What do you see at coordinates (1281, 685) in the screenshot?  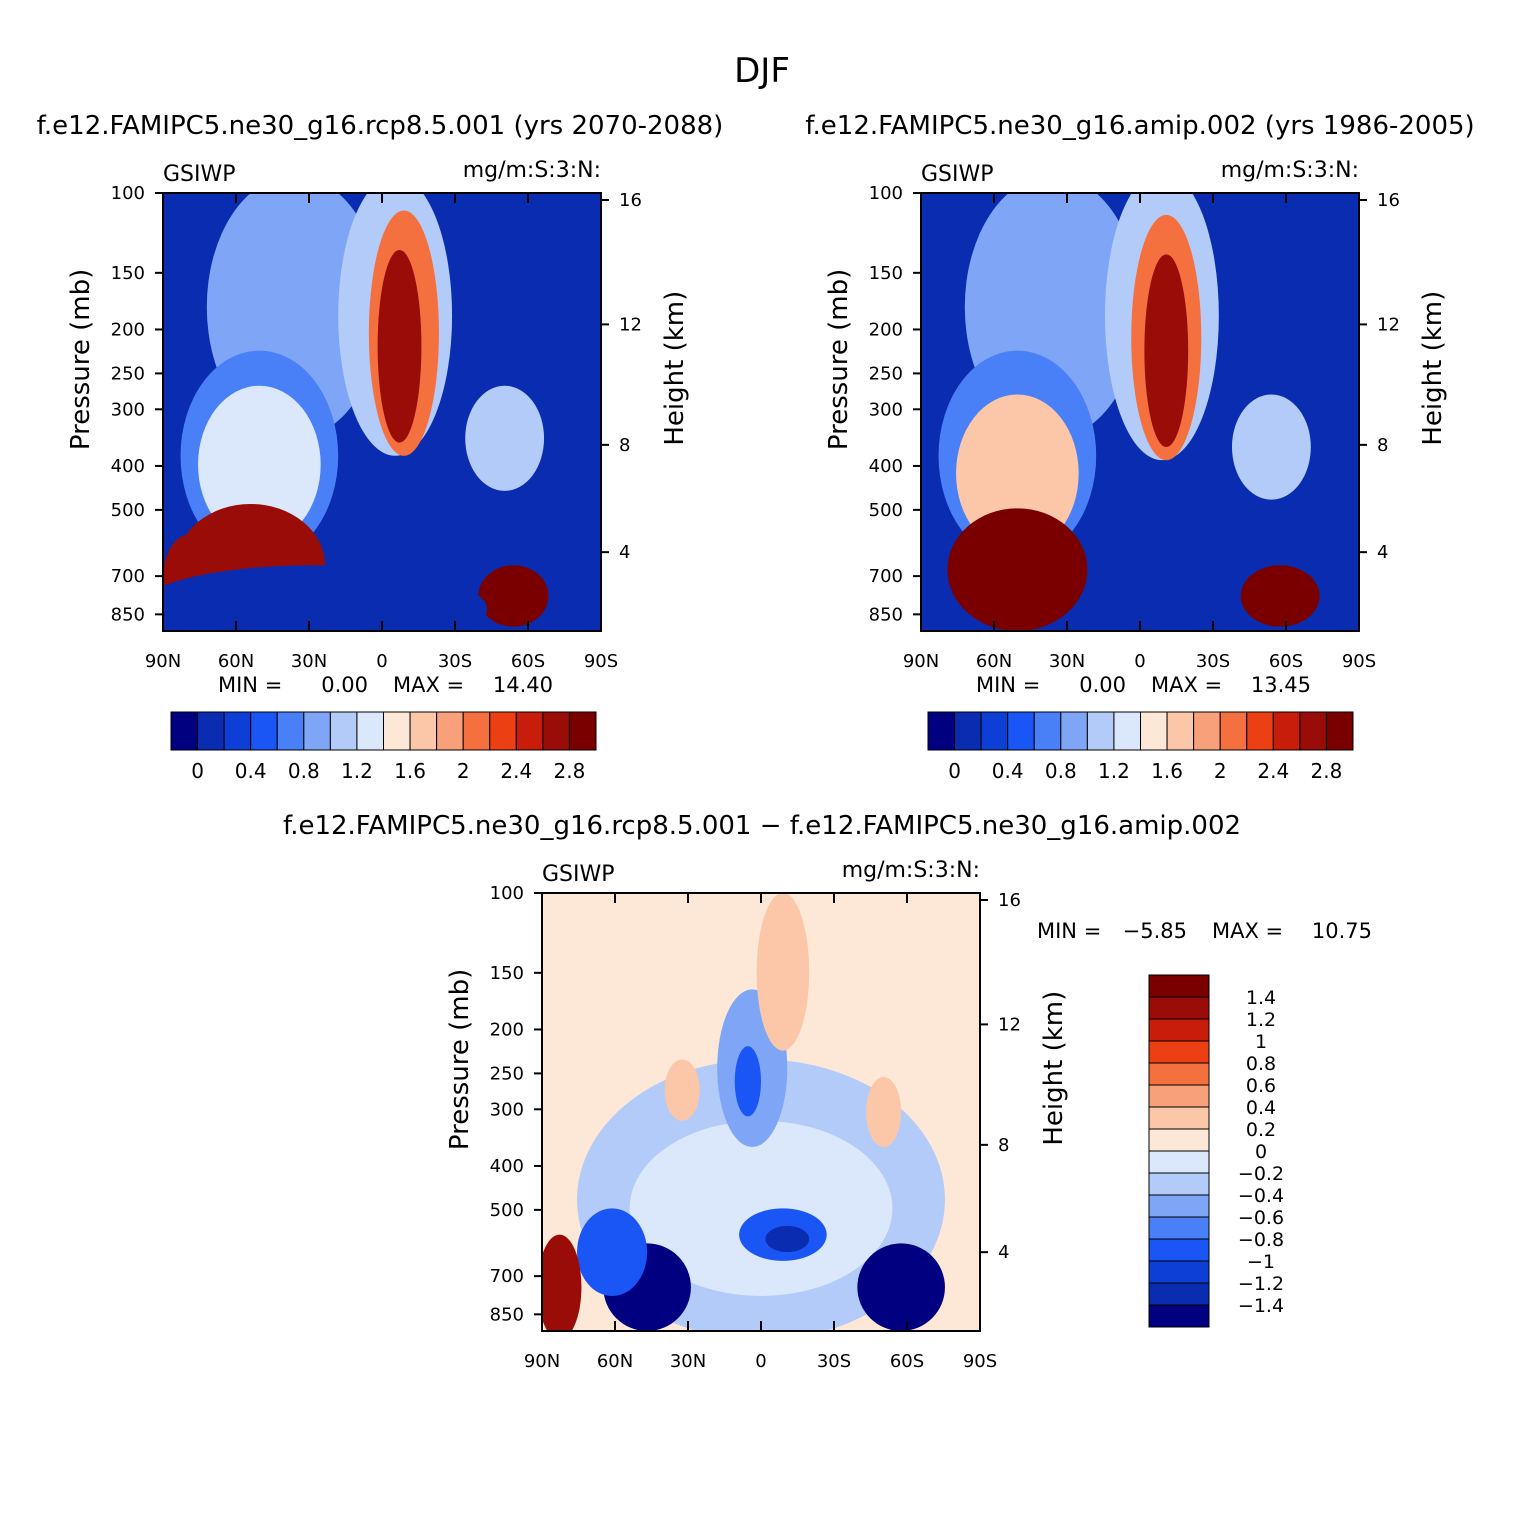 I see `max-value: 13.45` at bounding box center [1281, 685].